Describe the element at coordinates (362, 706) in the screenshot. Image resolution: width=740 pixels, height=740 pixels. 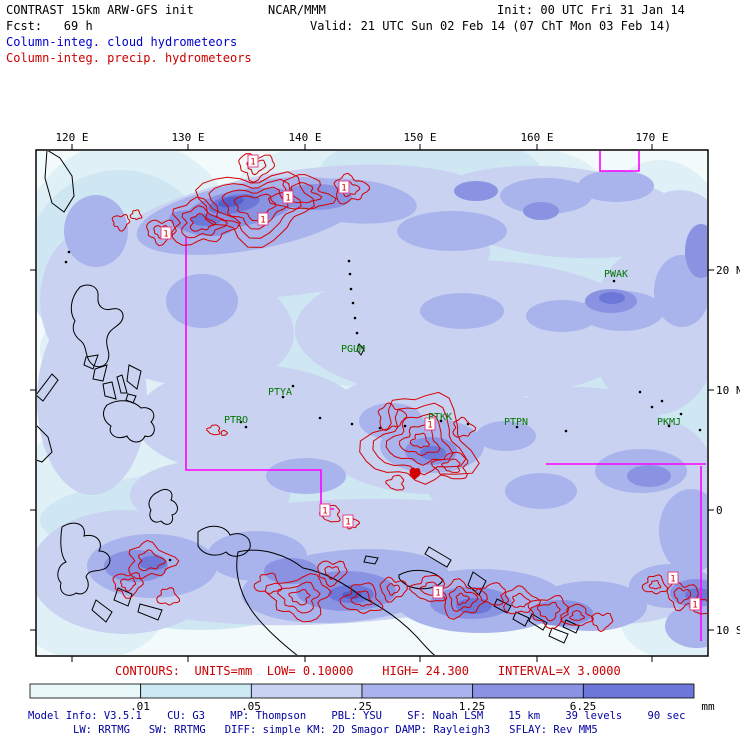
I see `colorbar-tick-label: .25` at that location.